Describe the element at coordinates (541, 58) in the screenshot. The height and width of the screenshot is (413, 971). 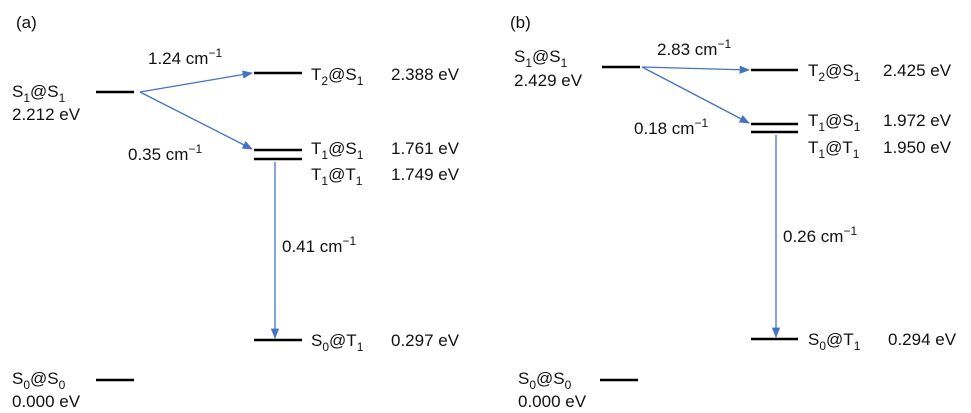
I see `label-s1s1-b: S1@S1` at that location.